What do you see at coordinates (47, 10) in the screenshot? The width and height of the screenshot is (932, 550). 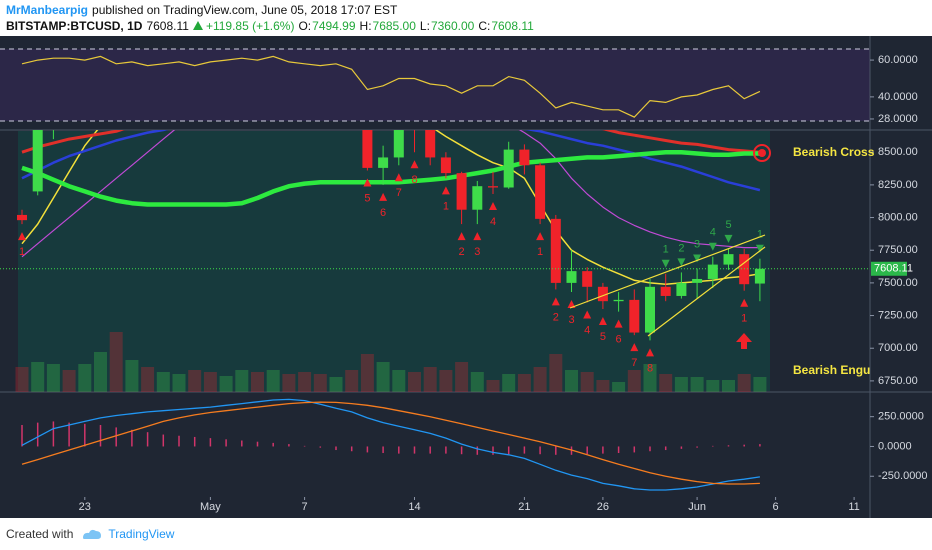 I see `author: MrManbearpig` at bounding box center [47, 10].